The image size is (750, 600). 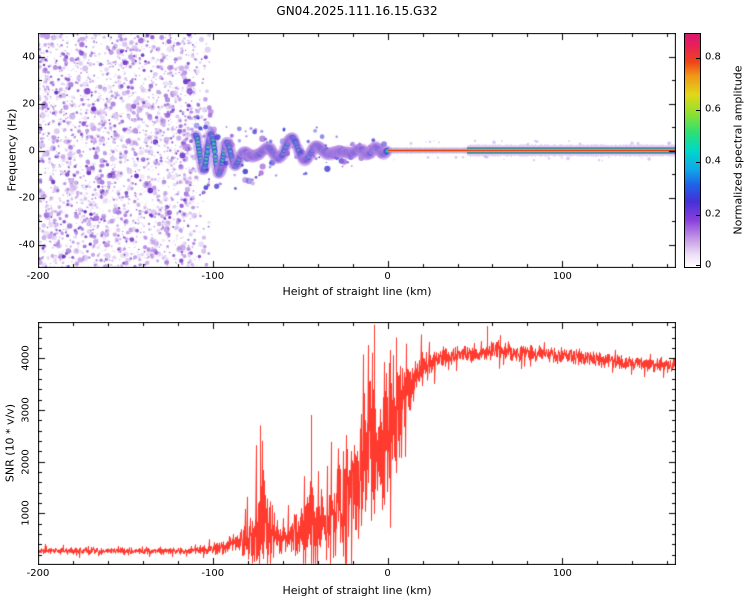 I want to click on tick-label: 3000, so click(x=26, y=410).